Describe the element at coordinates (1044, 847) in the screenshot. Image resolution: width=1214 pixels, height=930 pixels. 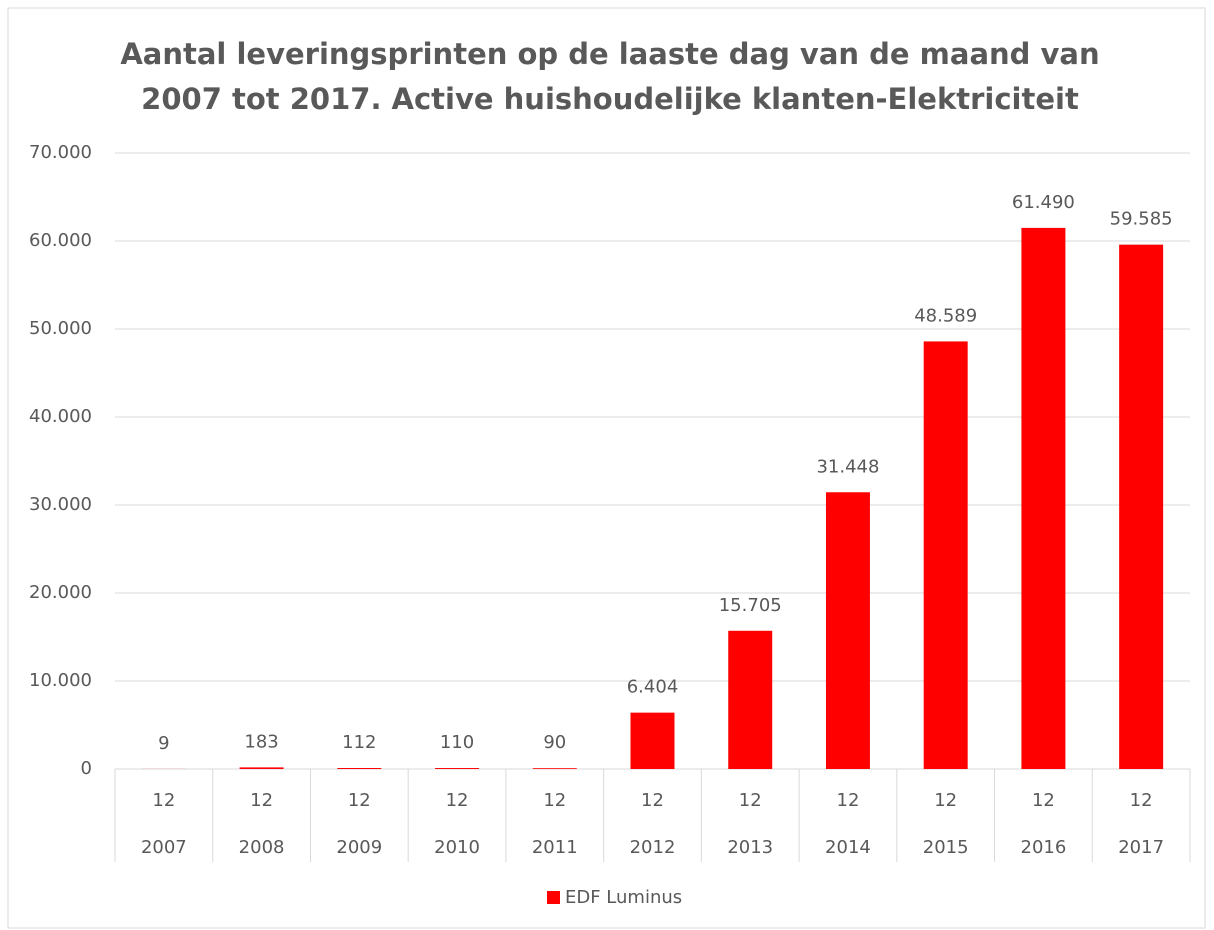
I see `x-group-label: 2016` at that location.